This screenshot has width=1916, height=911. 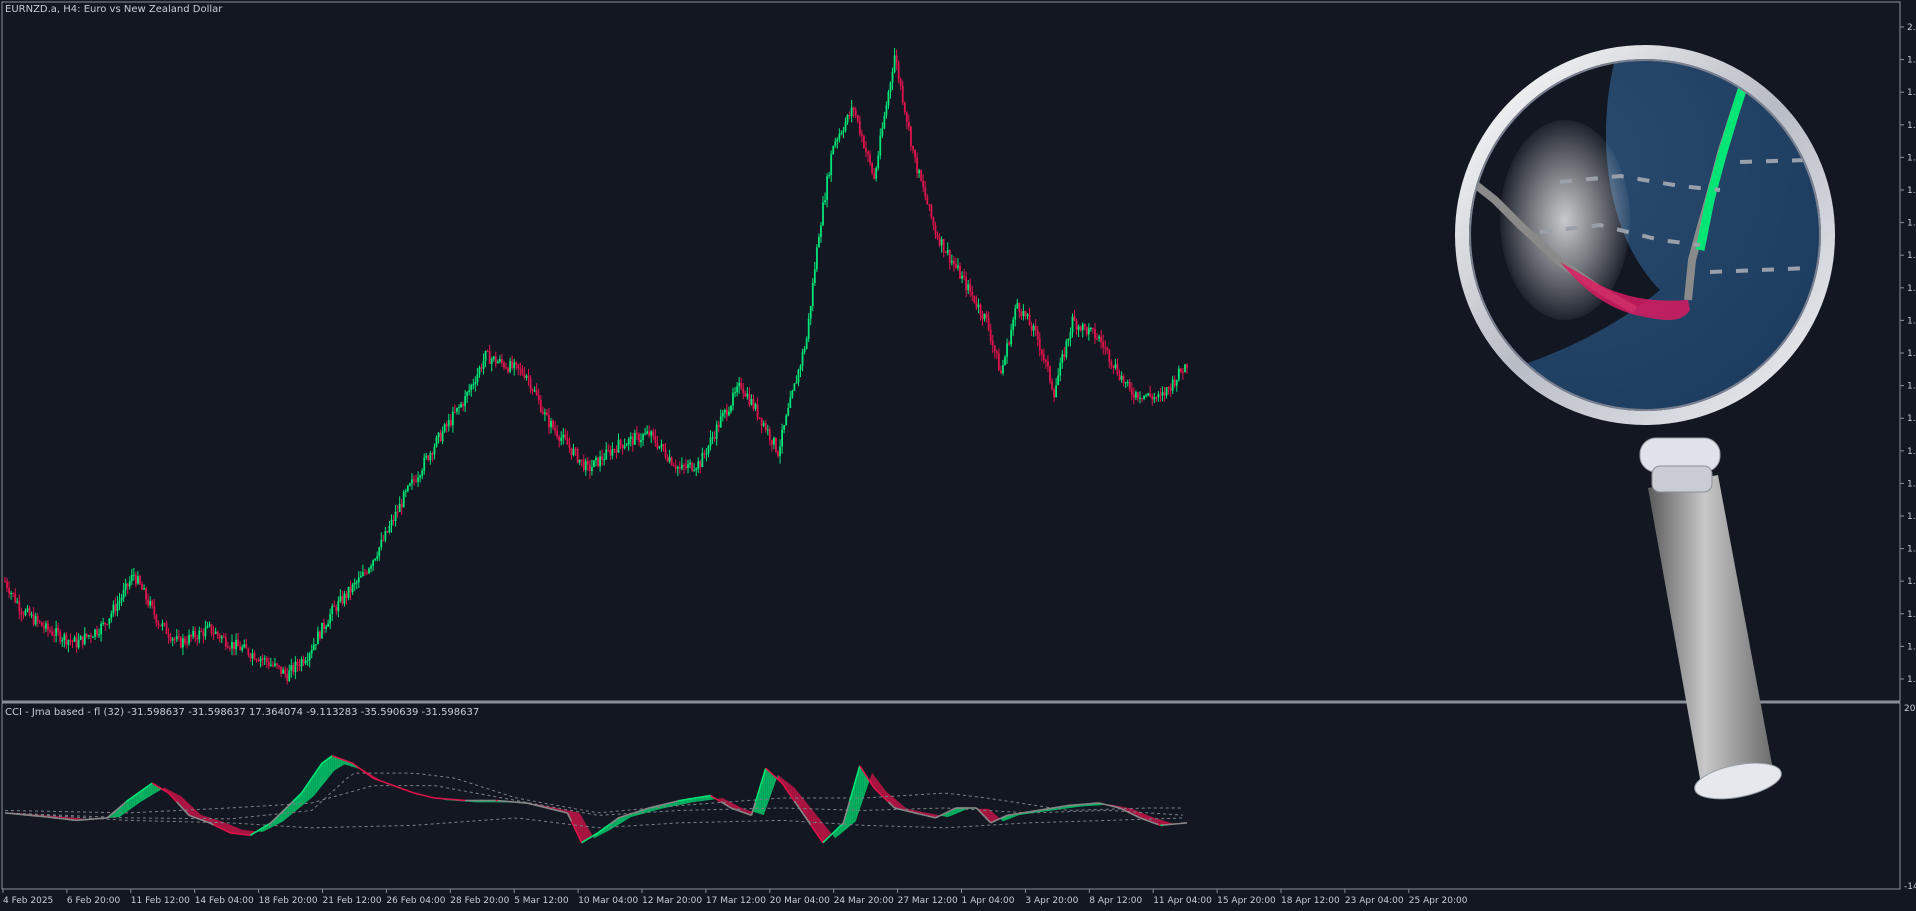 I want to click on price-tick-label: 2.00290, so click(x=1911, y=28).